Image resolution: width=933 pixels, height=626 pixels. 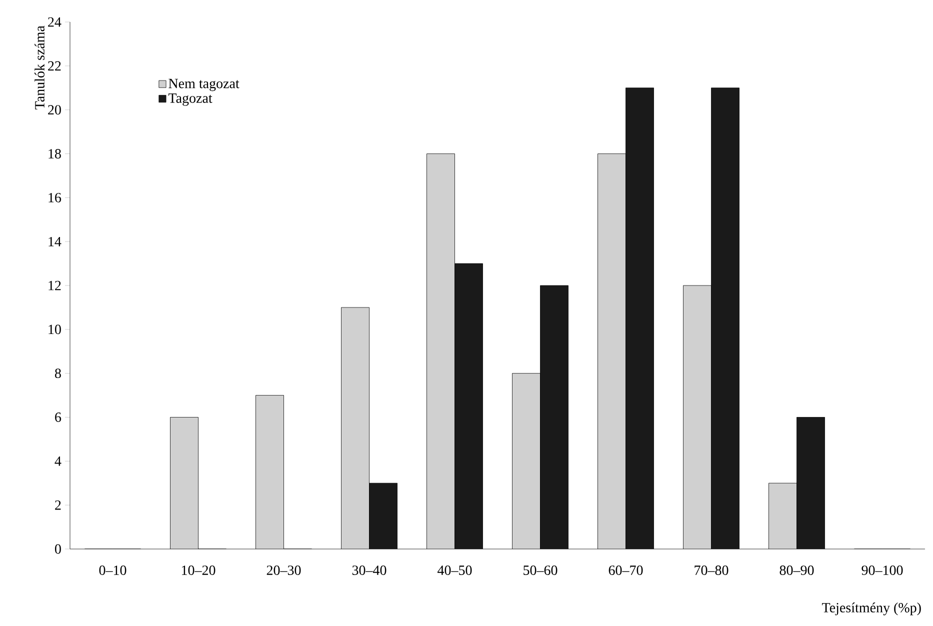 What do you see at coordinates (369, 570) in the screenshot?
I see `x-tick-label: 30–40` at bounding box center [369, 570].